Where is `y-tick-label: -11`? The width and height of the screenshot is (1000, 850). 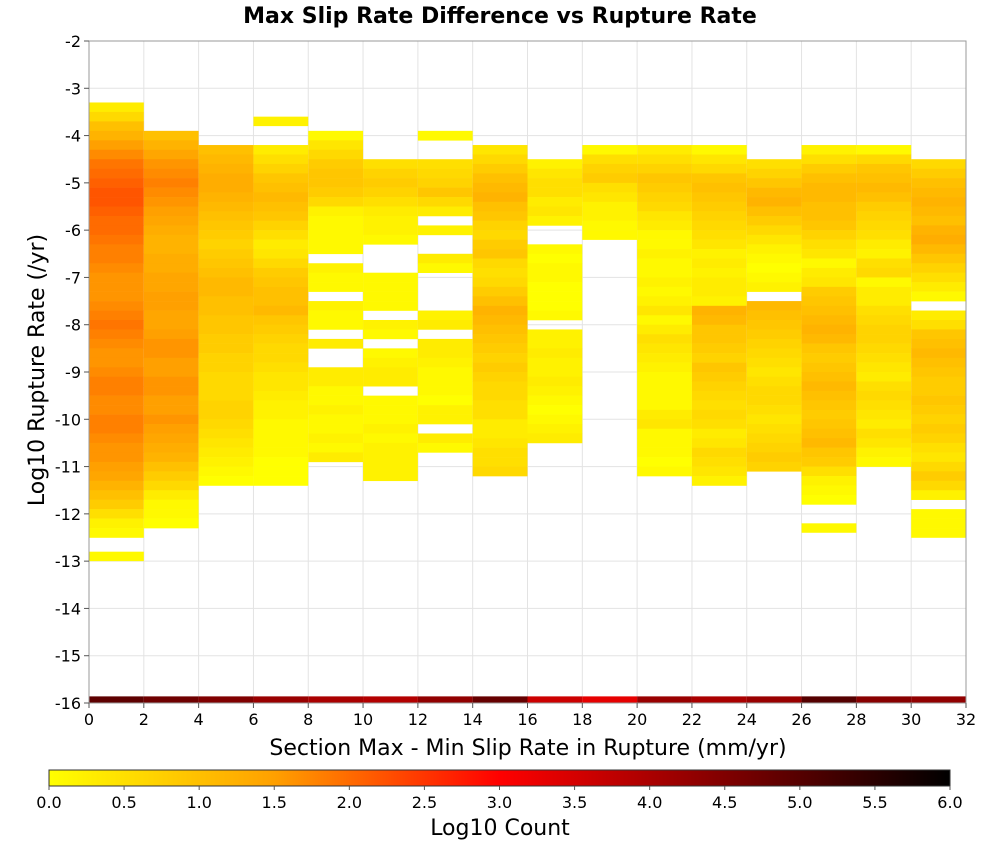 y-tick-label: -11 is located at coordinates (68, 467).